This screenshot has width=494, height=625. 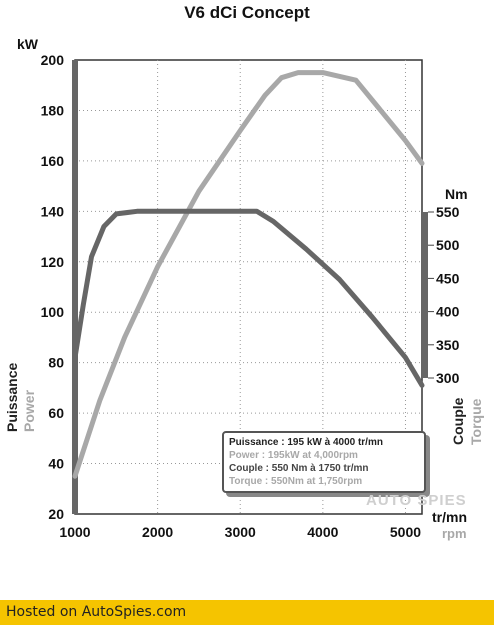 I want to click on y-left-tick-label: 120, so click(x=53, y=262).